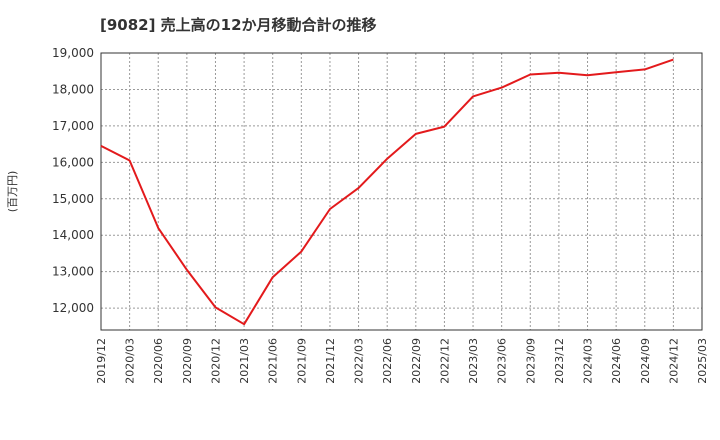  What do you see at coordinates (73, 235) in the screenshot?
I see `y-tick-label: 14,000` at bounding box center [73, 235].